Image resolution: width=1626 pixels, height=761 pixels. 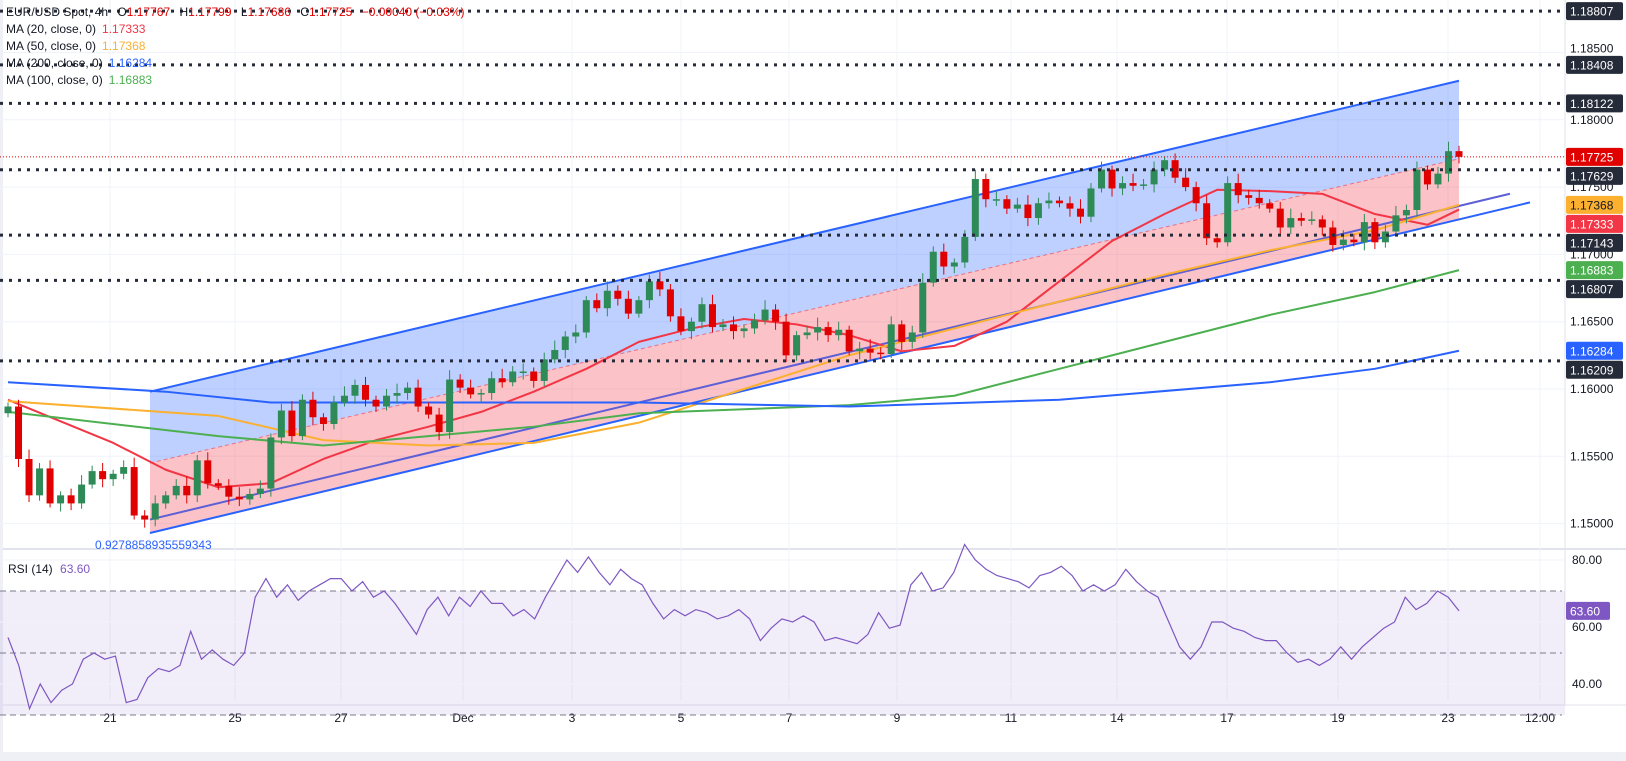 What do you see at coordinates (1585, 611) in the screenshot?
I see `rsi-badge-label: 63.60` at bounding box center [1585, 611].